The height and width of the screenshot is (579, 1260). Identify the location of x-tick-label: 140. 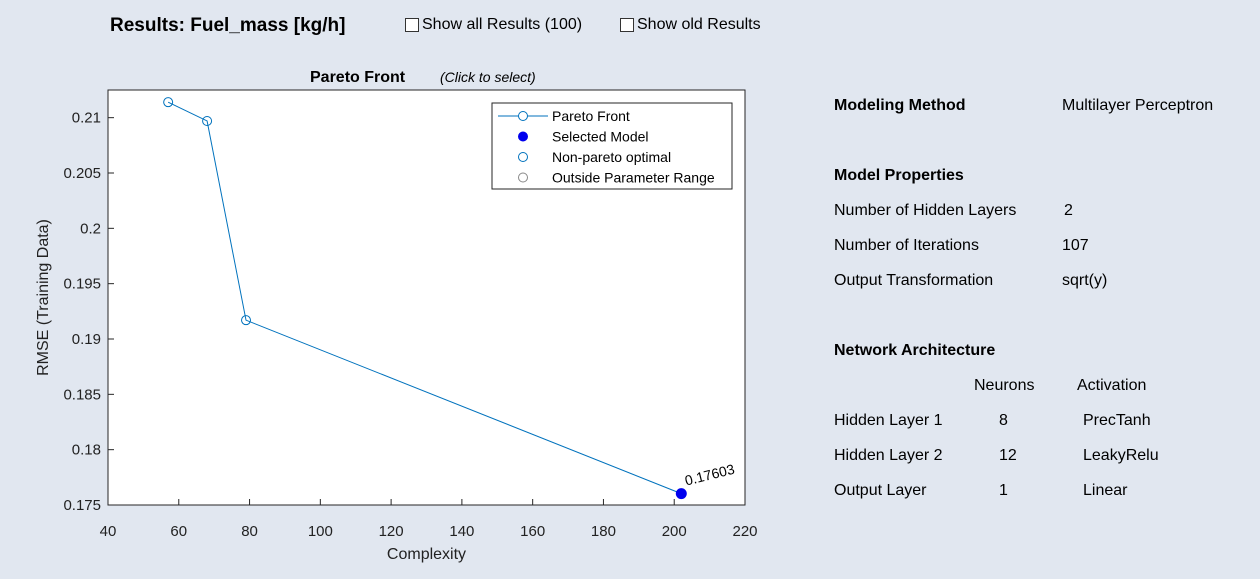
(461, 531).